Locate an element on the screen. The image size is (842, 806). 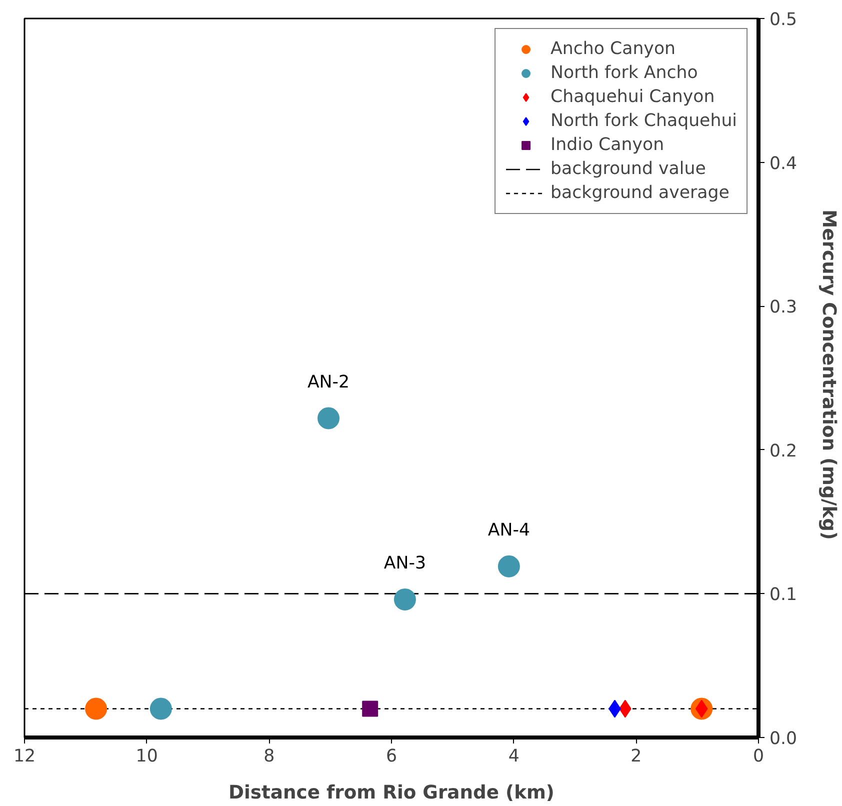
legend-label: background average is located at coordinates (640, 193).